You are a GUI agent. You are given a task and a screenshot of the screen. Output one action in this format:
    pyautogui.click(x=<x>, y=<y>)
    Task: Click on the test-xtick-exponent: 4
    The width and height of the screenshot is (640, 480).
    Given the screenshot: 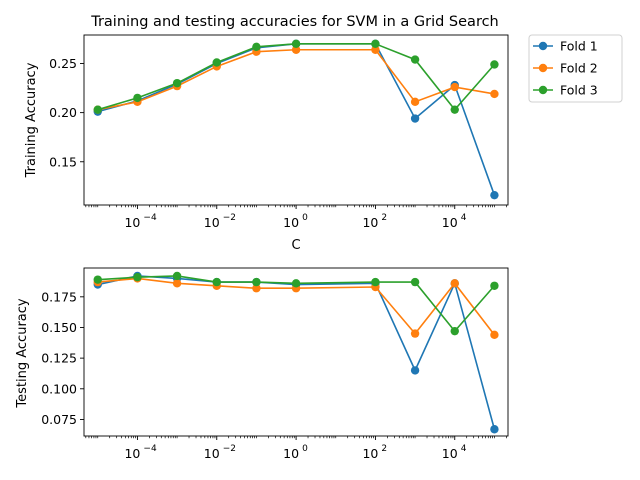 What is the action you would take?
    pyautogui.click(x=464, y=449)
    